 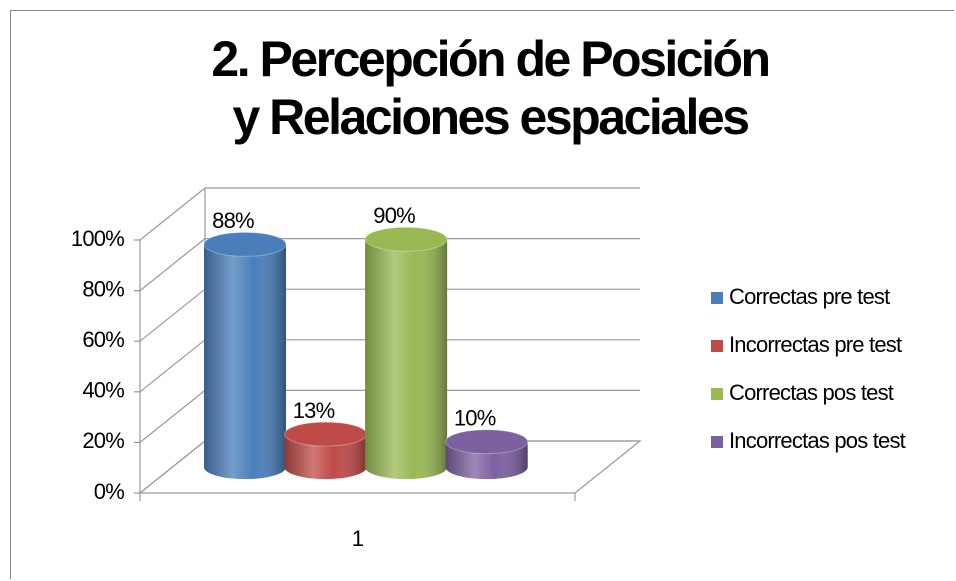 What do you see at coordinates (358, 538) in the screenshot?
I see `x-tick-label: 1` at bounding box center [358, 538].